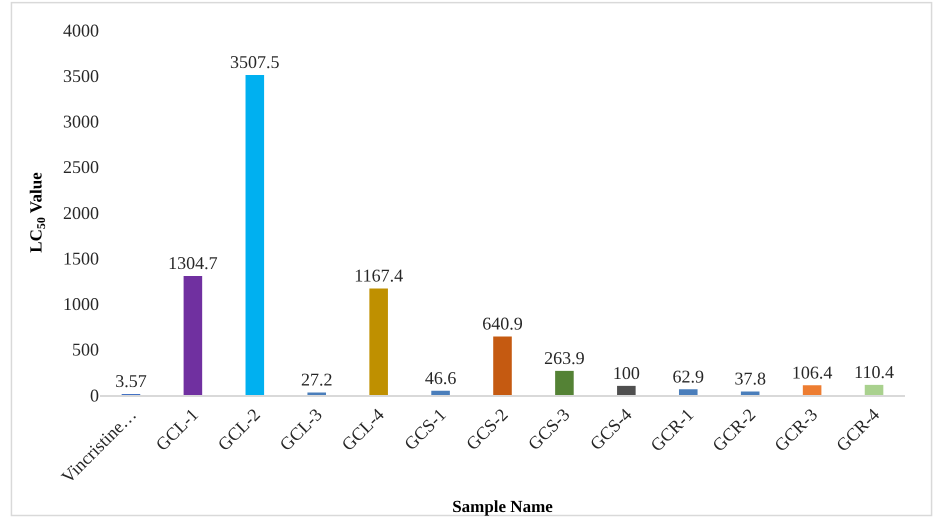  I want to click on data-label: 3.57, so click(131, 381).